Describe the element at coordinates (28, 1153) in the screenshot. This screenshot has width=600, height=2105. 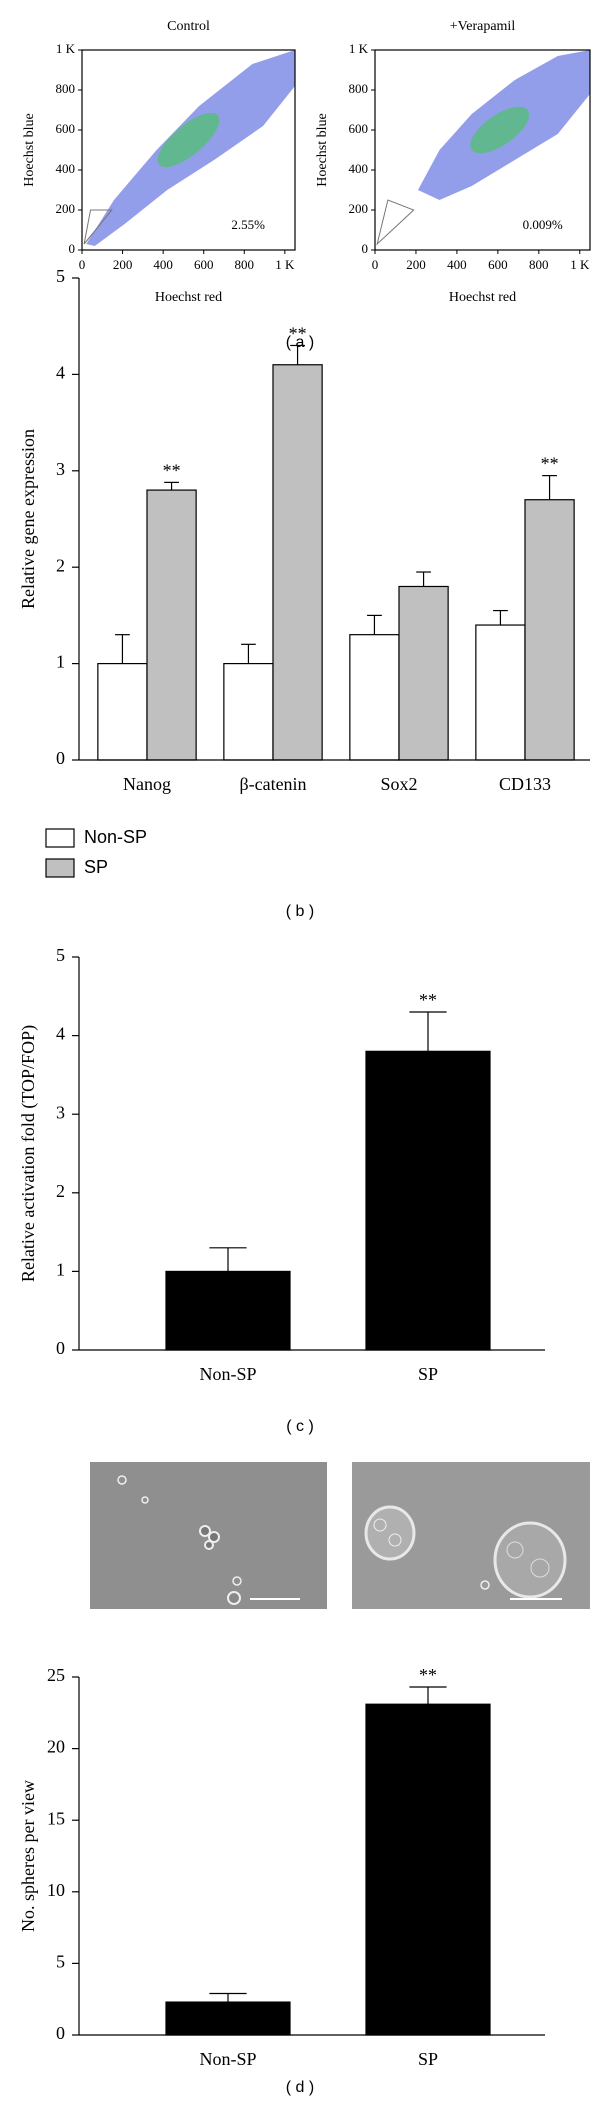
I see `y-axis-label: Relative activation fold (TOP/FOP)` at that location.